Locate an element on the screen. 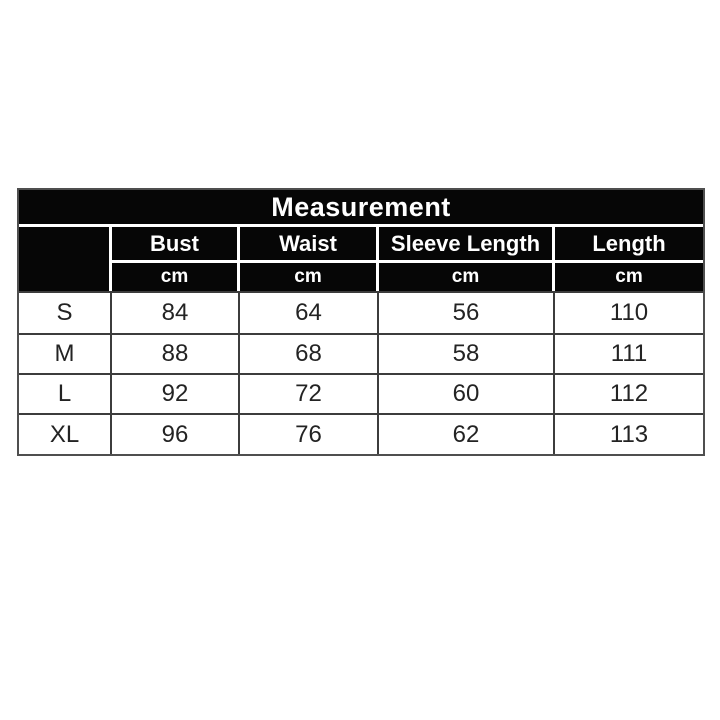 The width and height of the screenshot is (720, 720). value-cell: 92 is located at coordinates (176, 393).